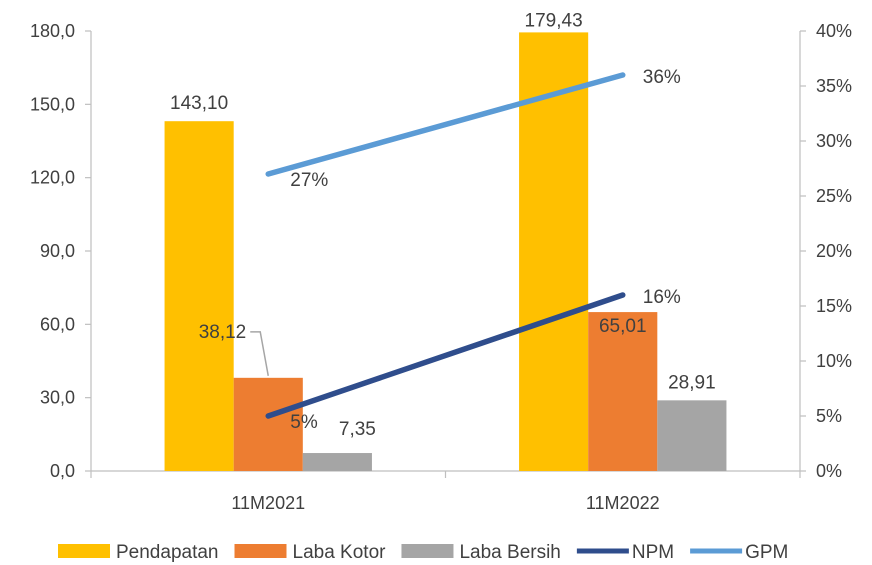 This screenshot has width=872, height=565. What do you see at coordinates (52, 31) in the screenshot?
I see `left-tick-label: 180,0` at bounding box center [52, 31].